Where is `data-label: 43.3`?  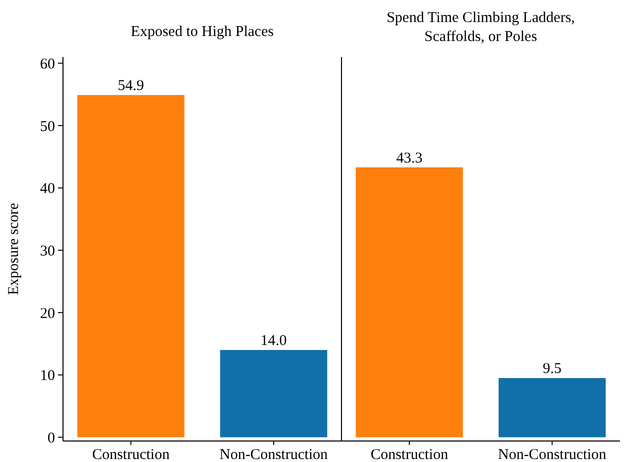
data-label: 43.3 is located at coordinates (409, 158).